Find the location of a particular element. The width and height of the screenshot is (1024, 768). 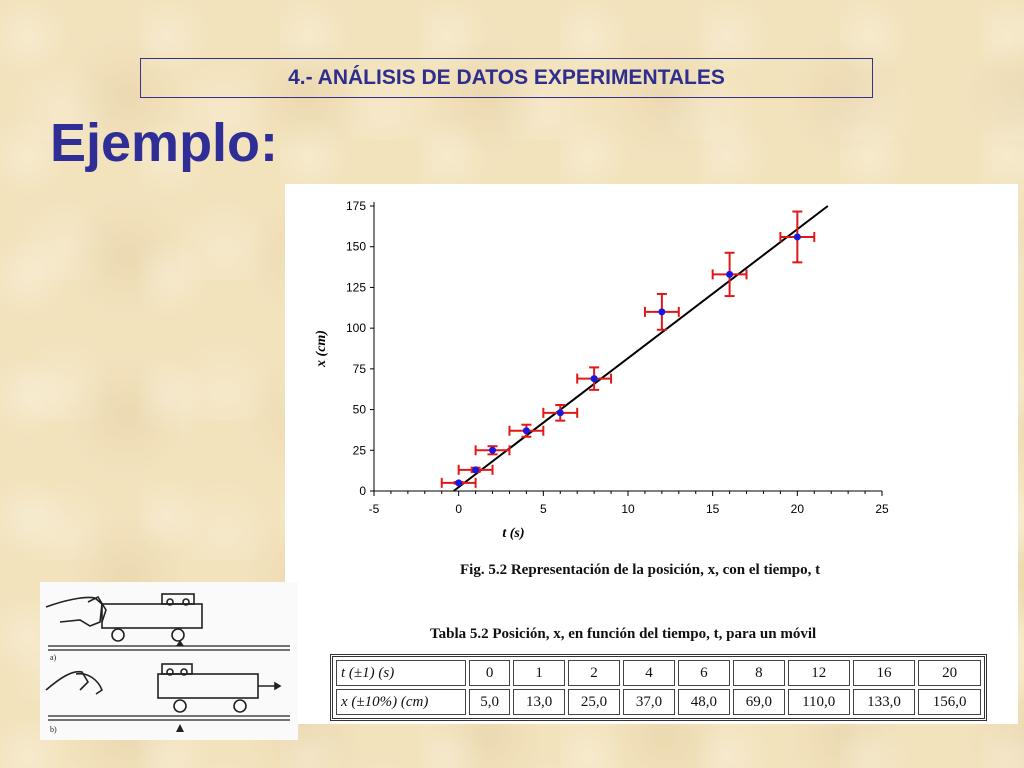

table-cell: 48,0 is located at coordinates (703, 702).